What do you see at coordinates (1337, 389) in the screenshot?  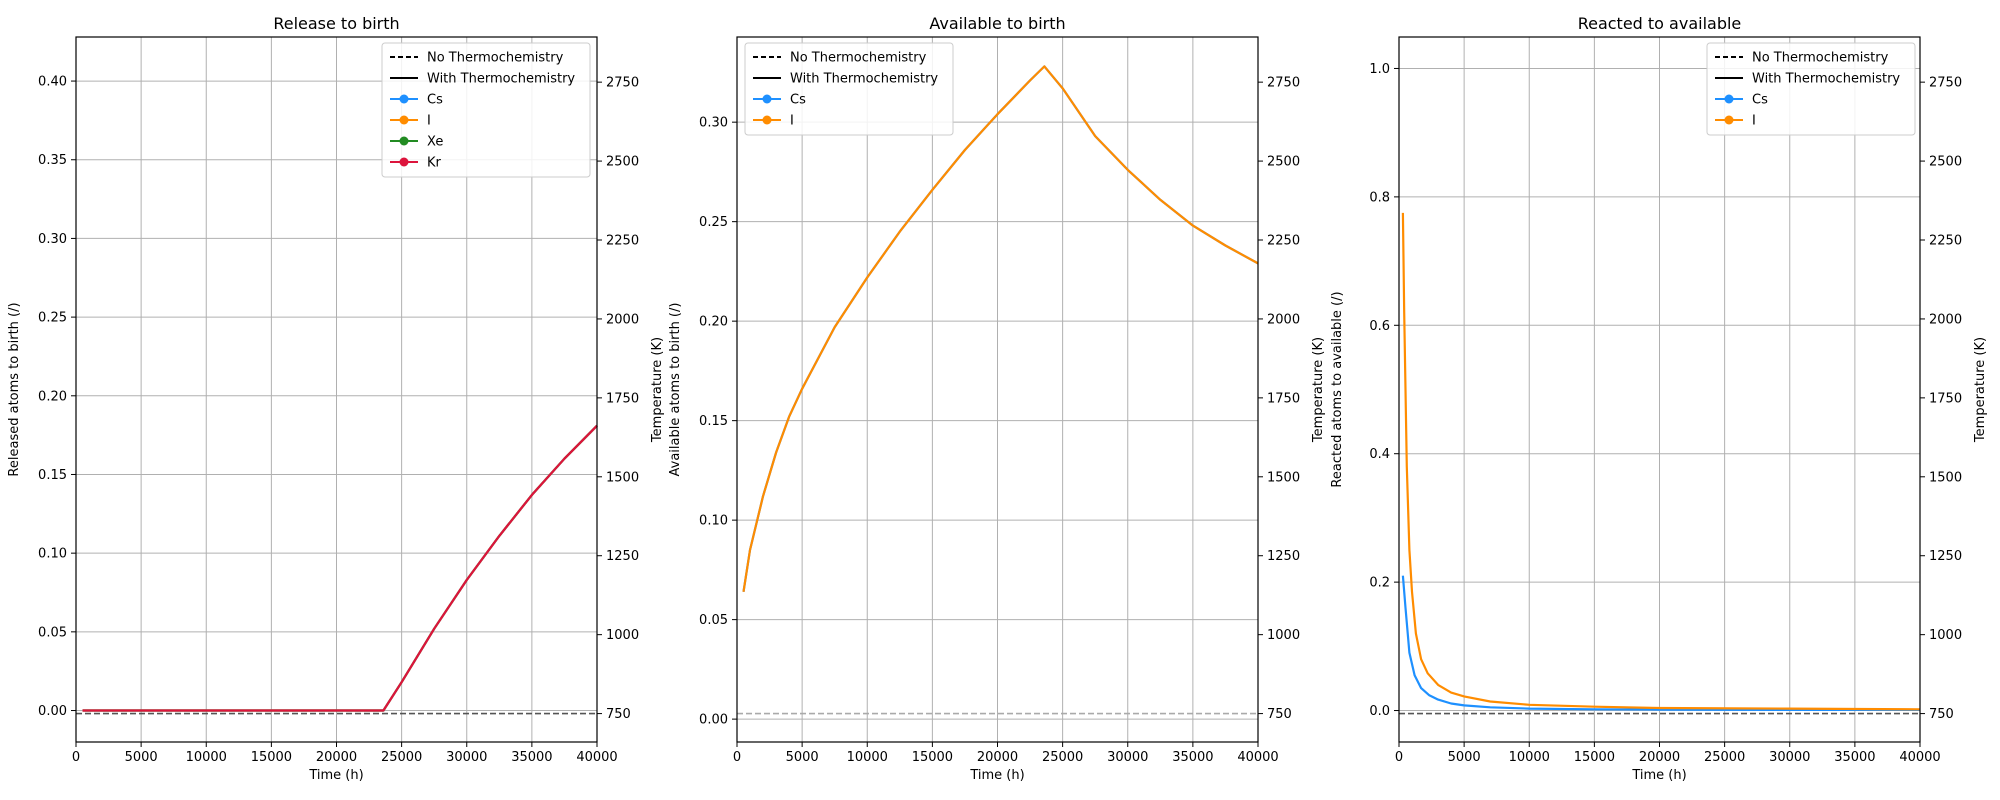 I see `y-axis-label: Reacted atoms to available (/)` at bounding box center [1337, 389].